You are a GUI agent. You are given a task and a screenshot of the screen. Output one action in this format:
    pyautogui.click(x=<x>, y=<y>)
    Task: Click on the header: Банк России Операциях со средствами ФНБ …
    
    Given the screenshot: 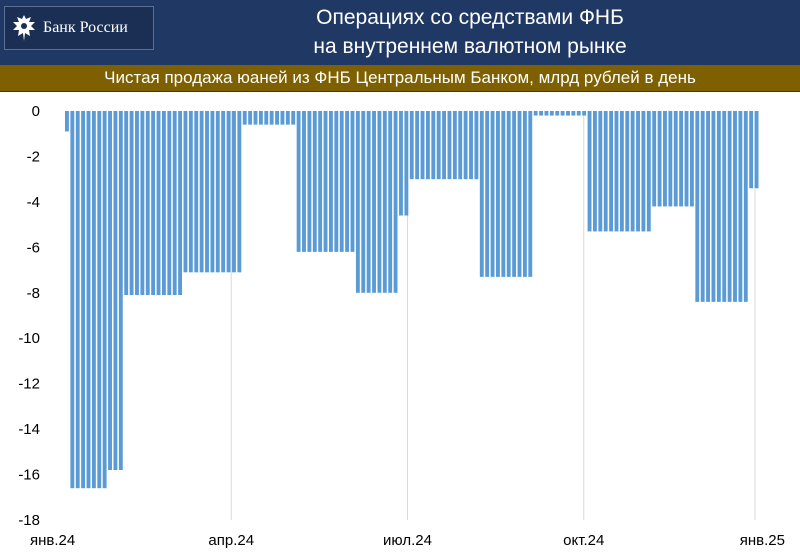 What is the action you would take?
    pyautogui.click(x=400, y=32)
    